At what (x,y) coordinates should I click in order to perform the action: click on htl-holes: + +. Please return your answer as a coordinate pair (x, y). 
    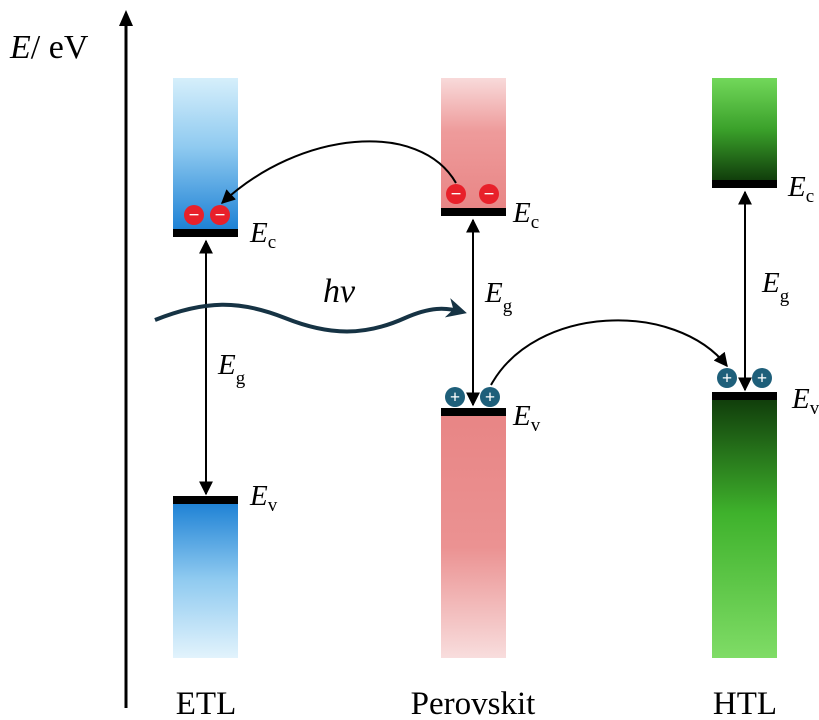
    Looking at the image, I should click on (744, 378).